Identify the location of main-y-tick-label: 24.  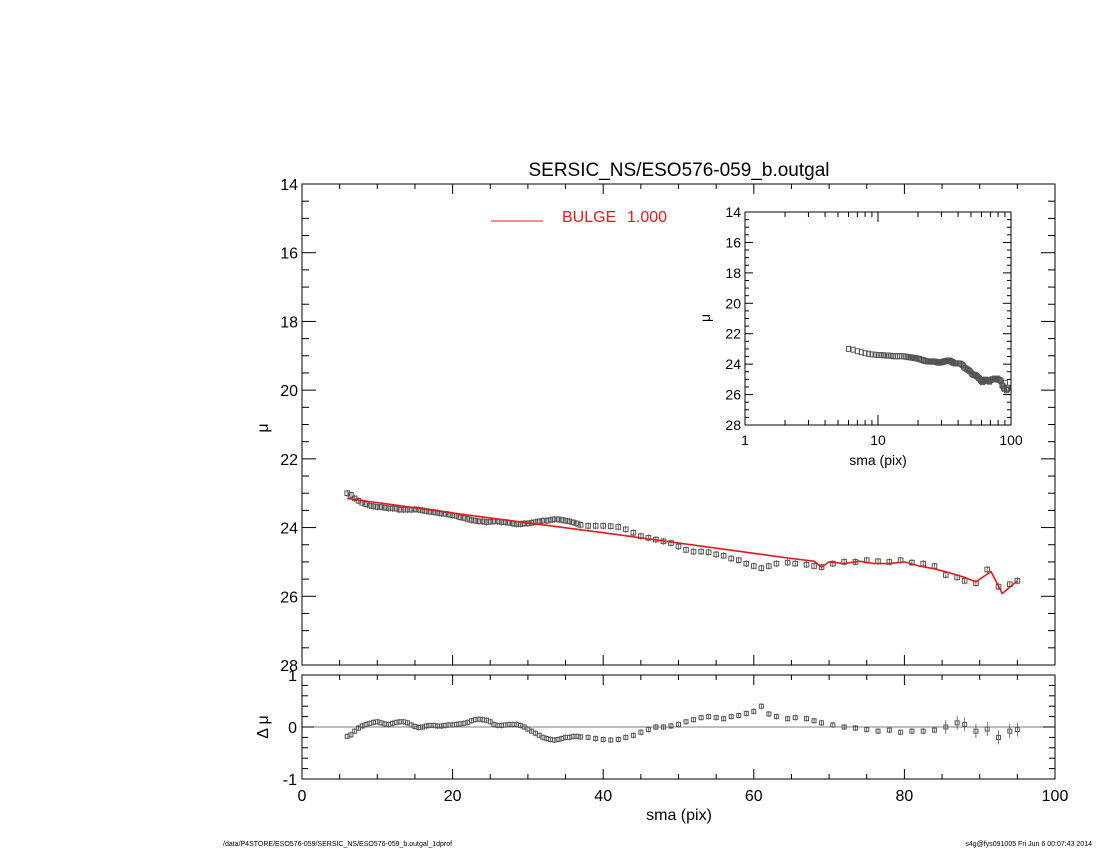
(289, 529).